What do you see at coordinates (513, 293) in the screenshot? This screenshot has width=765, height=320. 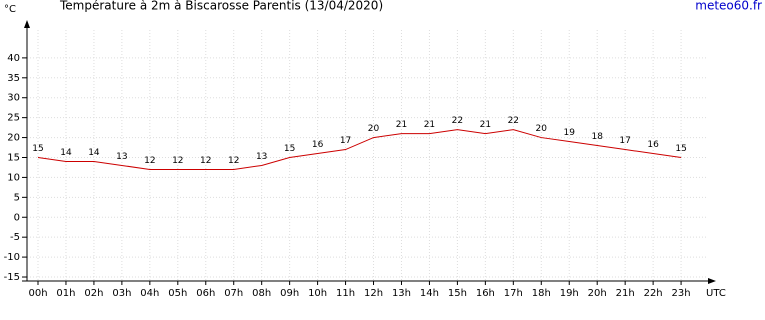 I see `x-tick-label: 17h` at bounding box center [513, 293].